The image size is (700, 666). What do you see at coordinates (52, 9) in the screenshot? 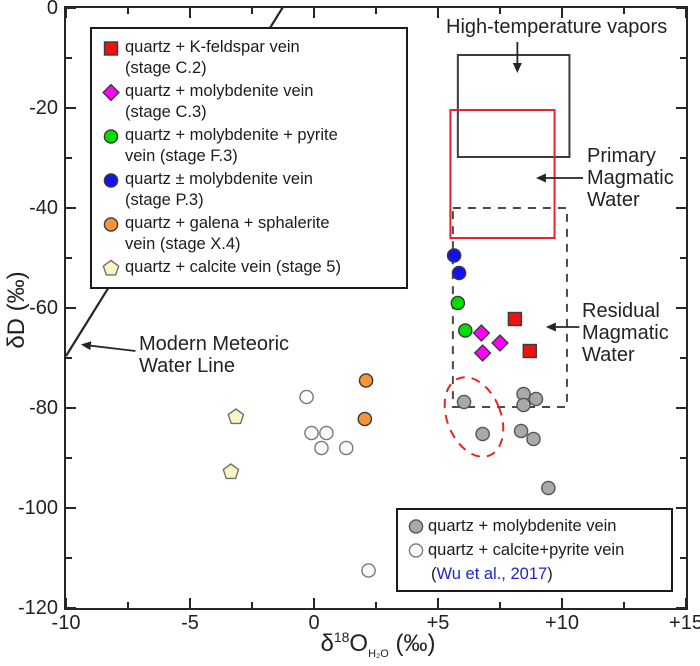
I see `y-tick-label: 0` at bounding box center [52, 9].